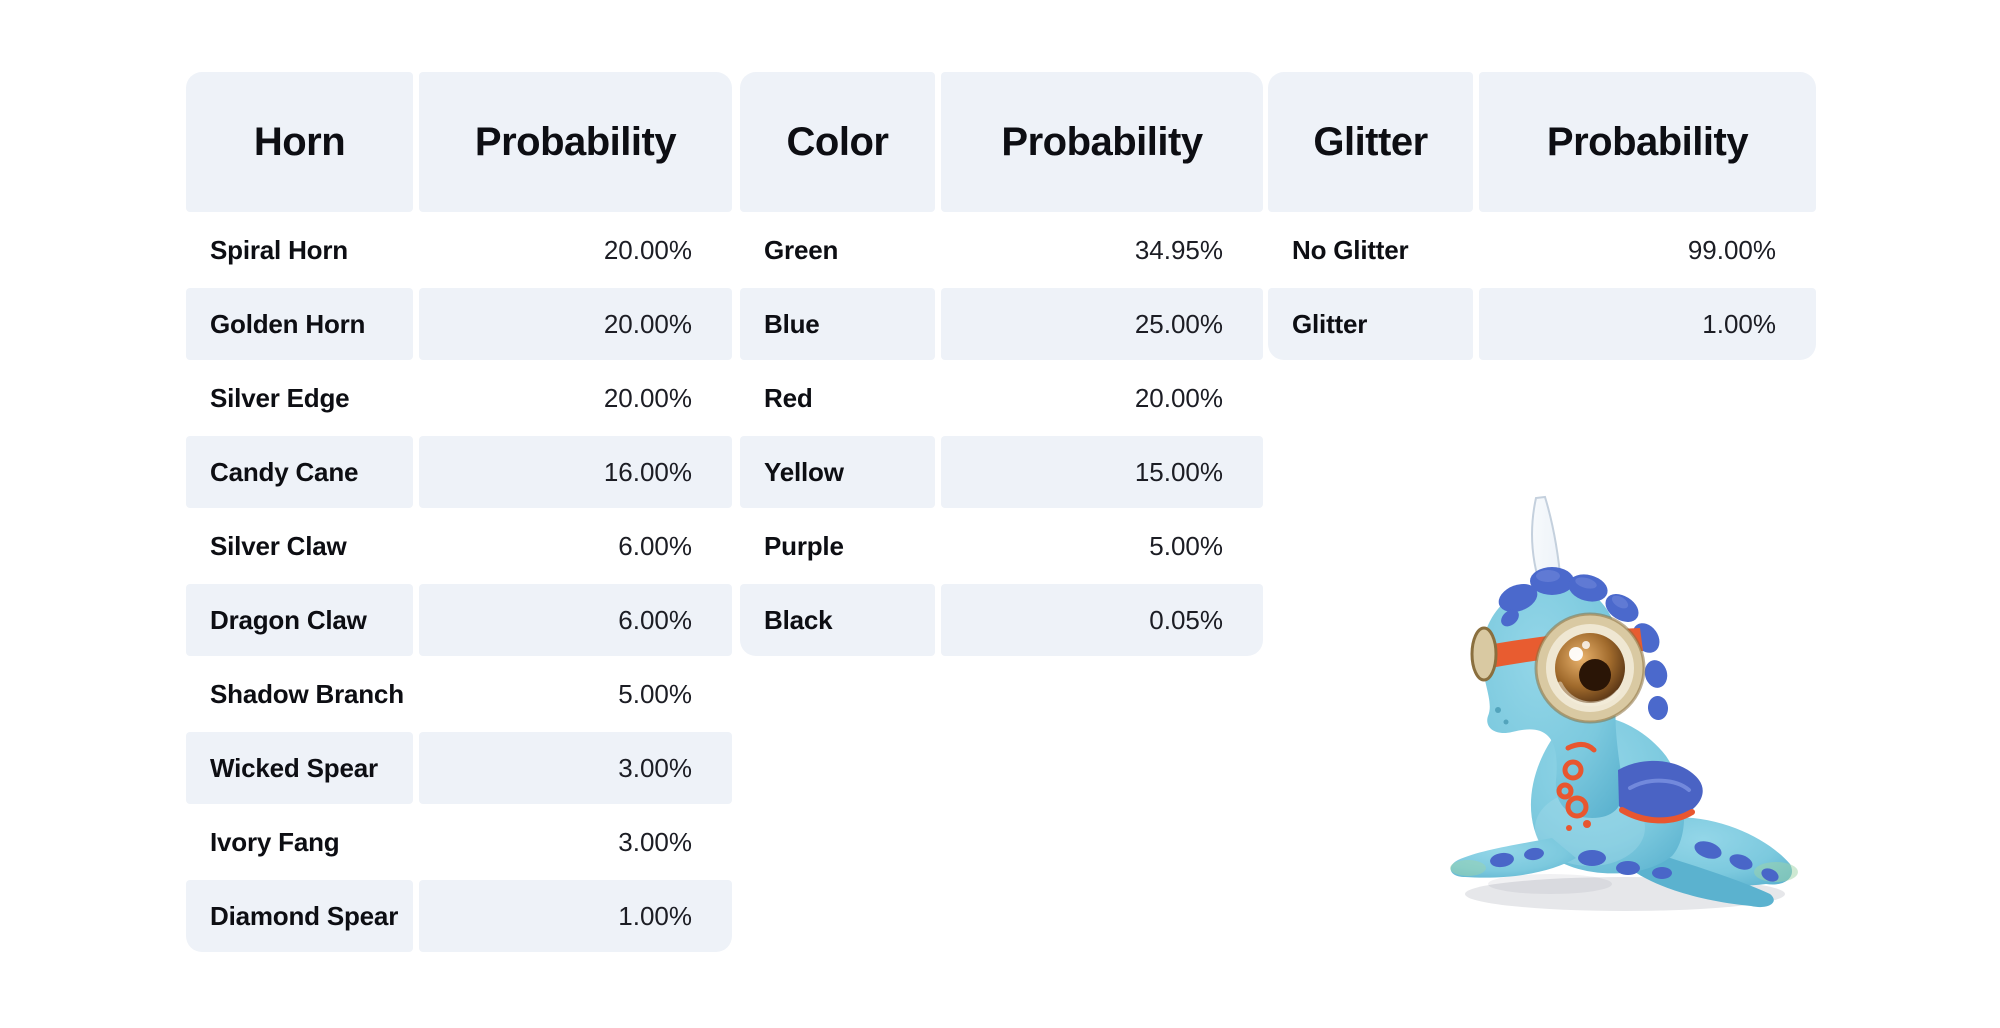 The height and width of the screenshot is (1028, 2000). I want to click on horn-row-value: 1.00%, so click(575, 916).